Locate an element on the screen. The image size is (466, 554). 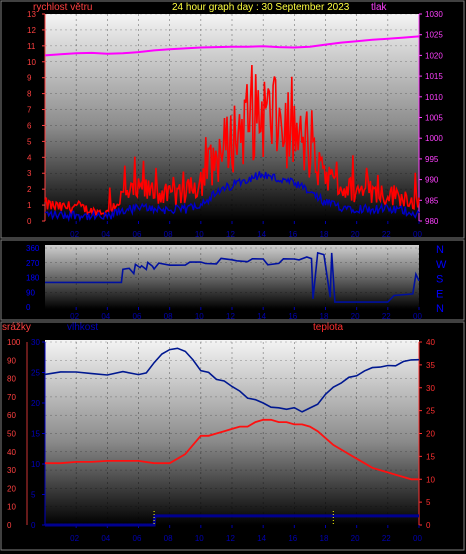
rain-tick-label: 70 is located at coordinates (11, 397).